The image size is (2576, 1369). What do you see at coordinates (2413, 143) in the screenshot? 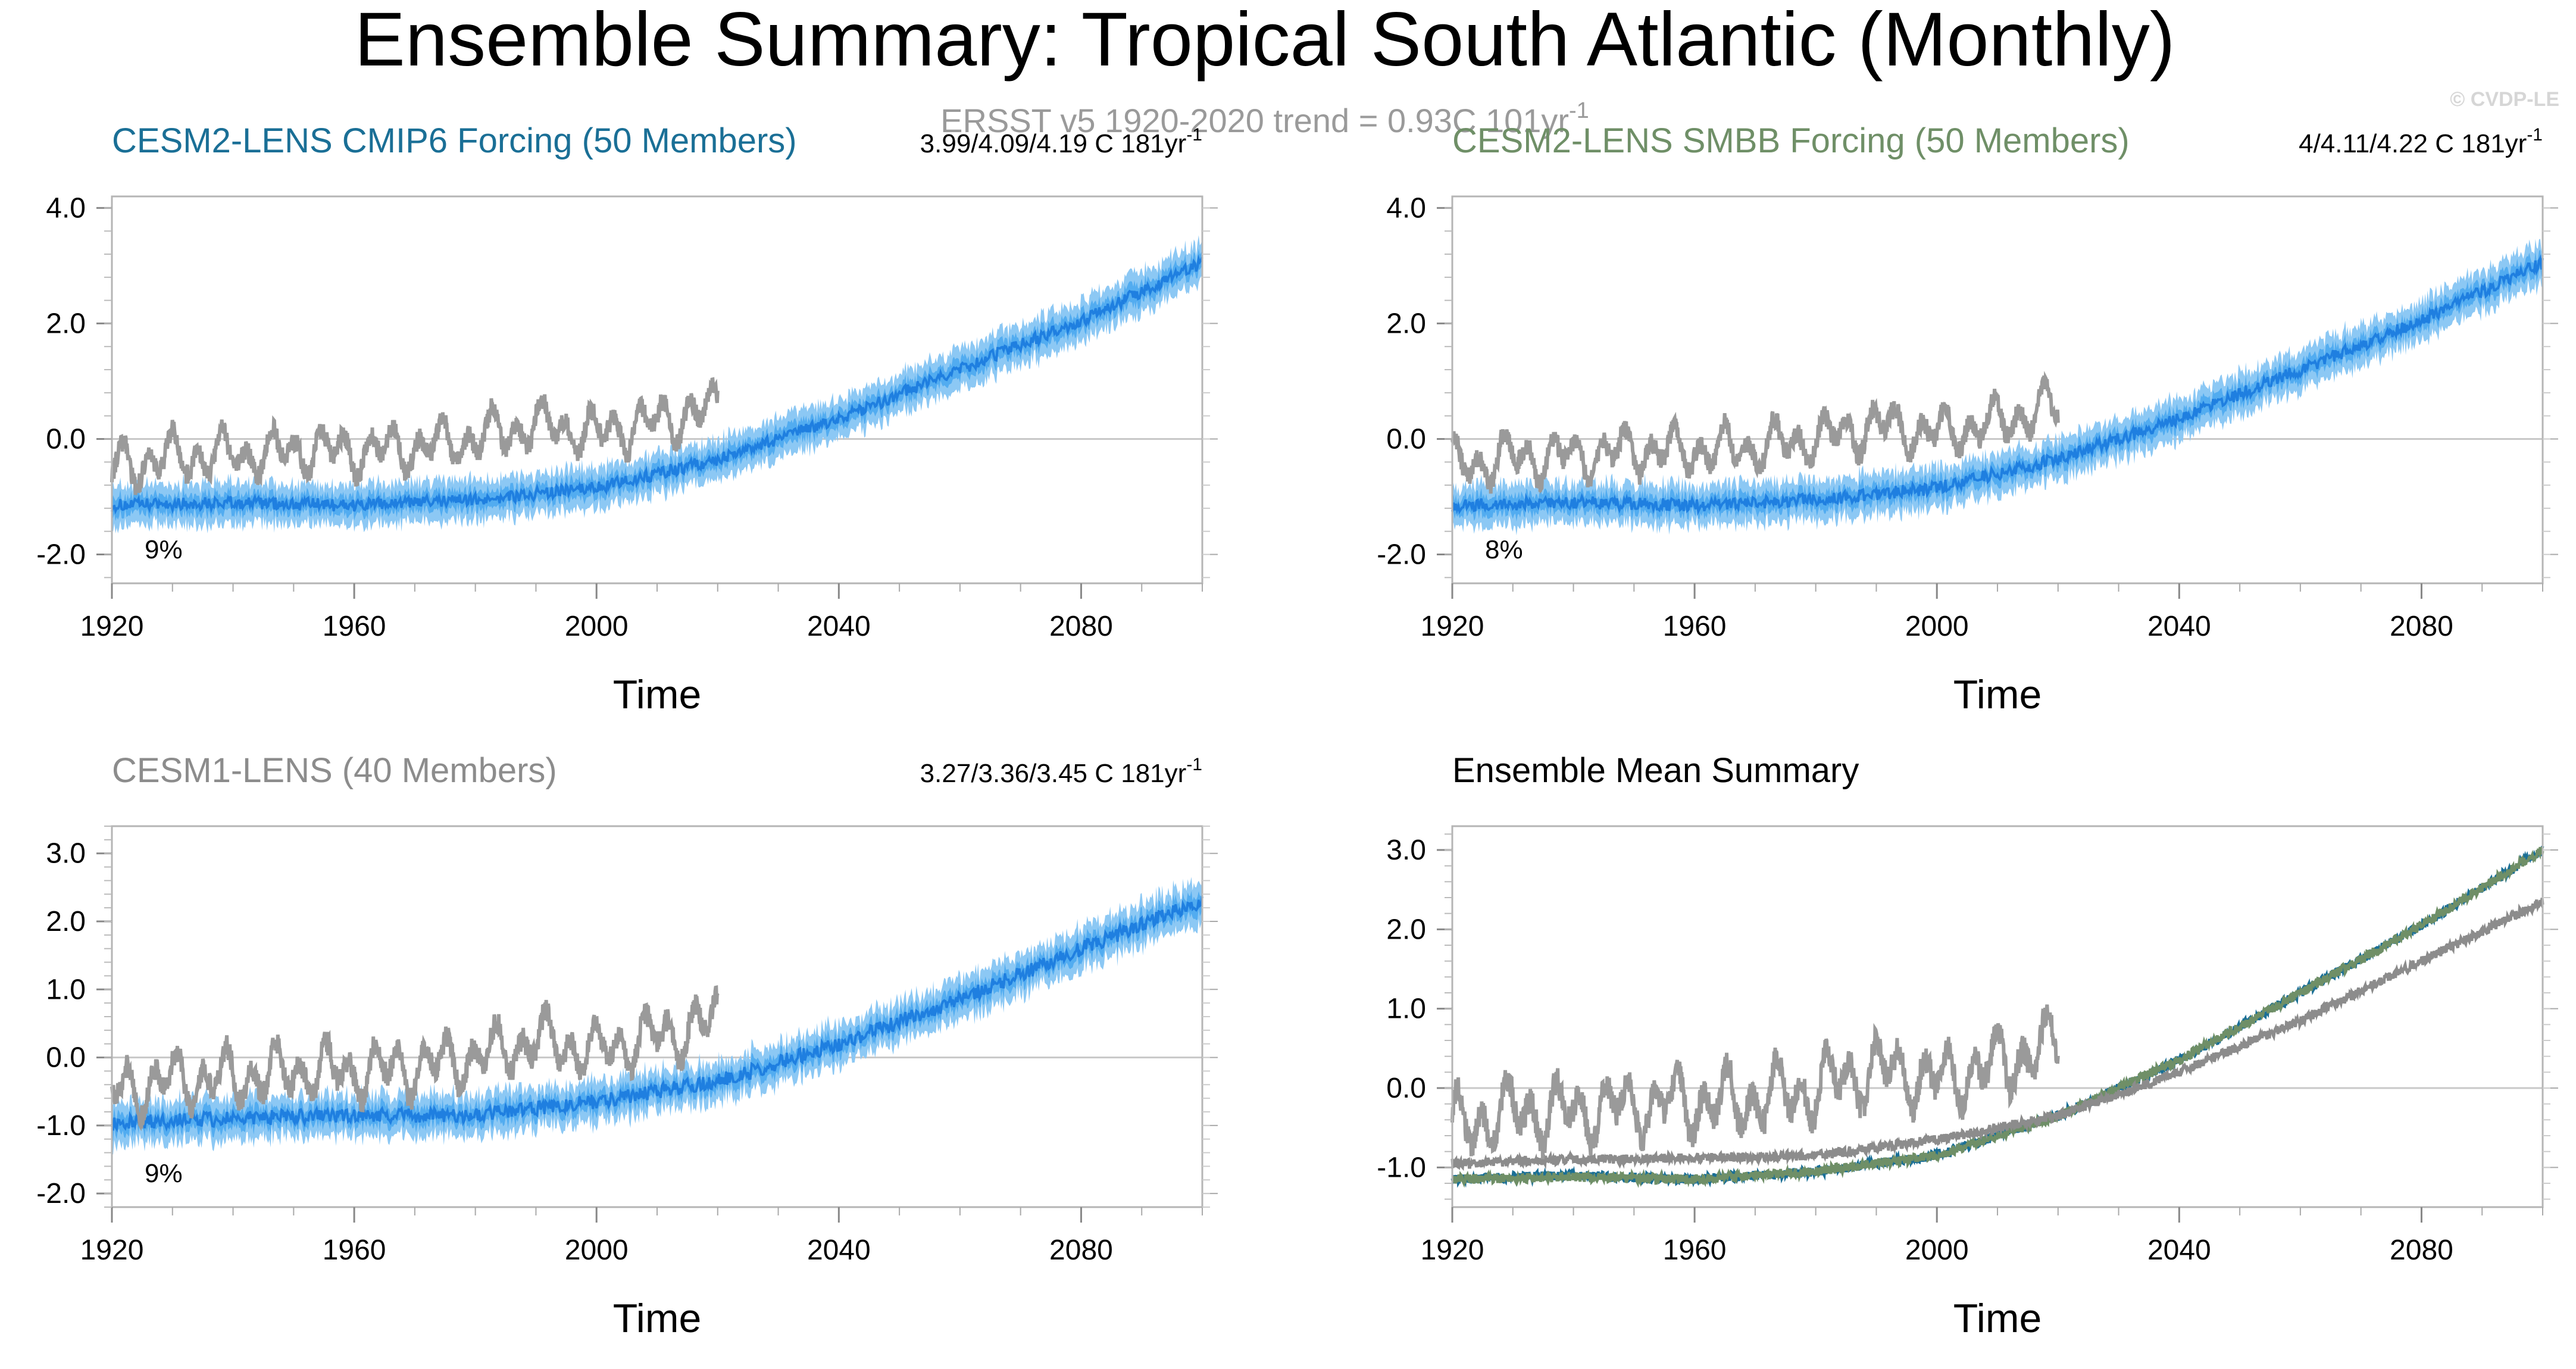
I see `trend-label-text: 4/4.11/4.22 C 181yr` at bounding box center [2413, 143].